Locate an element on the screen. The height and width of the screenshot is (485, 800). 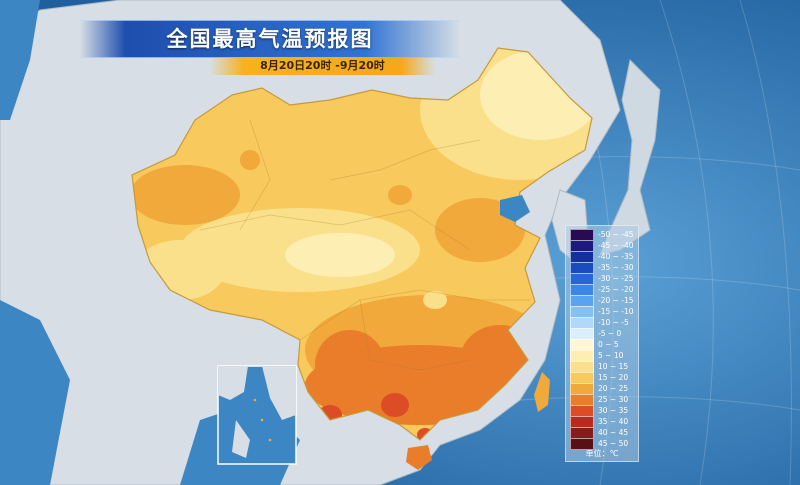
legend-row: -10 ~ -5 is located at coordinates (599, 322).